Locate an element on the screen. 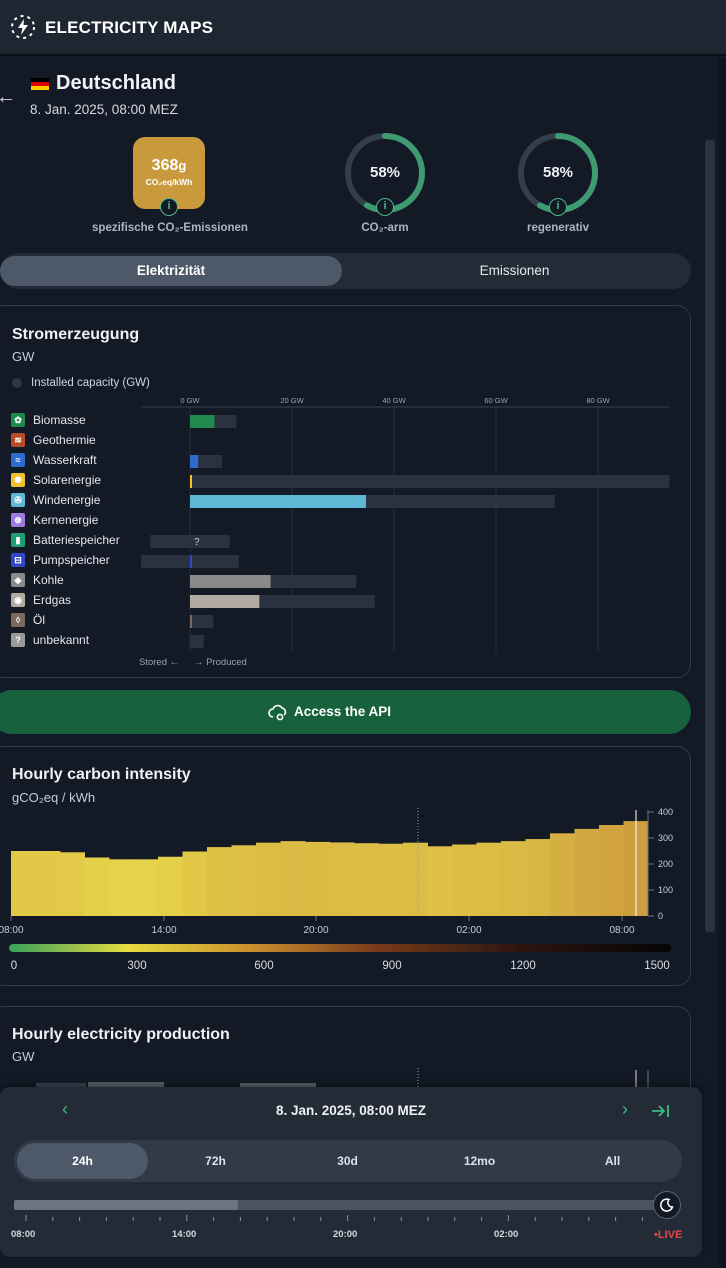 This screenshot has width=726, height=1268. jump-to-latest-icon is located at coordinates (660, 1111).